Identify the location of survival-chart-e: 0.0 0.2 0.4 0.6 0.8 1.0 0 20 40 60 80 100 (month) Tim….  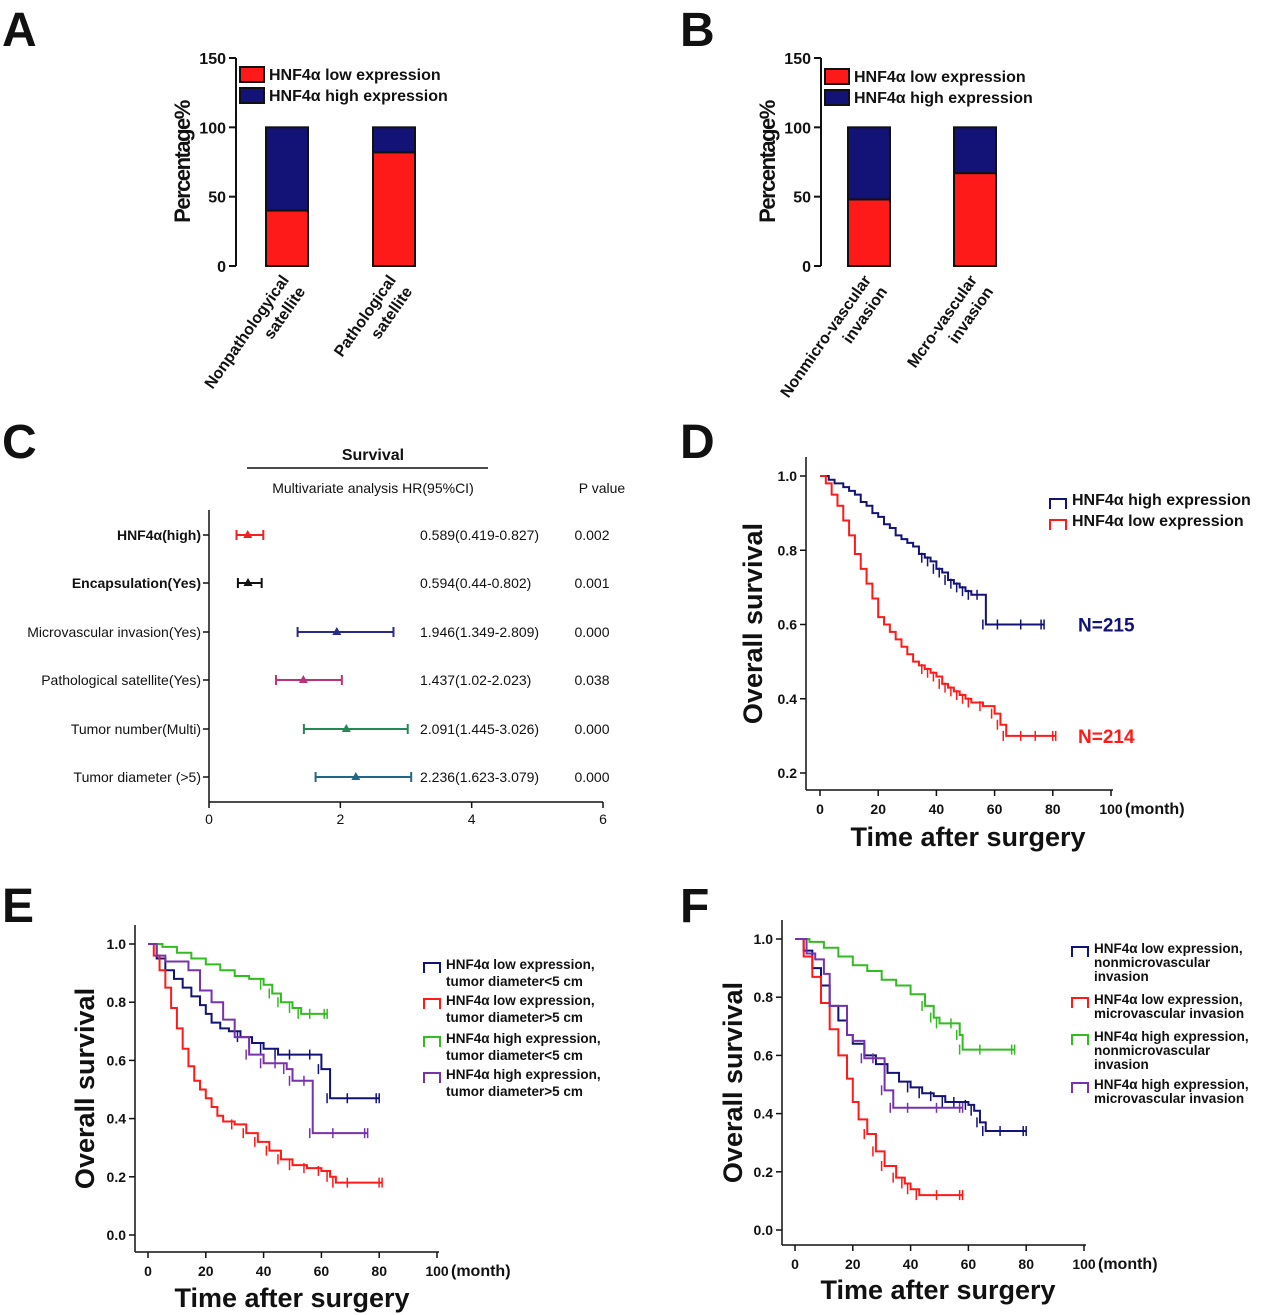
(335, 1119).